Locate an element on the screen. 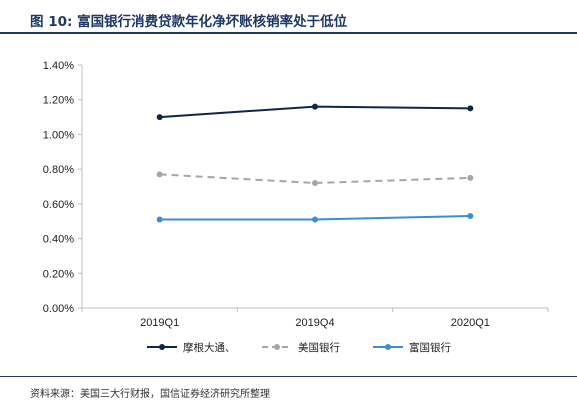 Image resolution: width=577 pixels, height=408 pixels. figure-title-bar: 图 10: 富国银行消费贷款年化净坏账核销率处于低位 is located at coordinates (288, 17).